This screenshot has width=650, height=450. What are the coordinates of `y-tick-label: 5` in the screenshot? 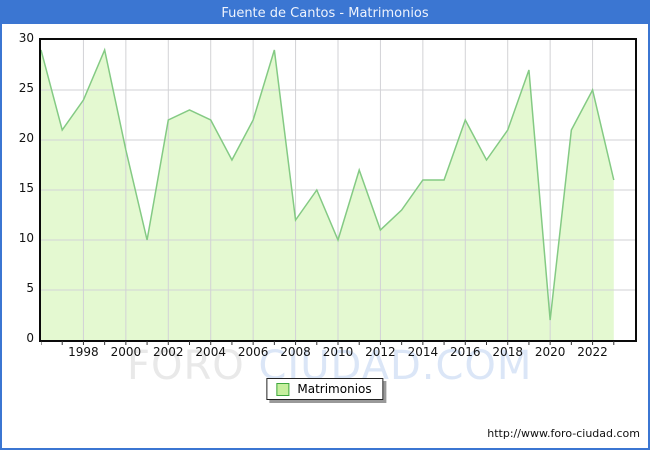 It's located at (30, 288).